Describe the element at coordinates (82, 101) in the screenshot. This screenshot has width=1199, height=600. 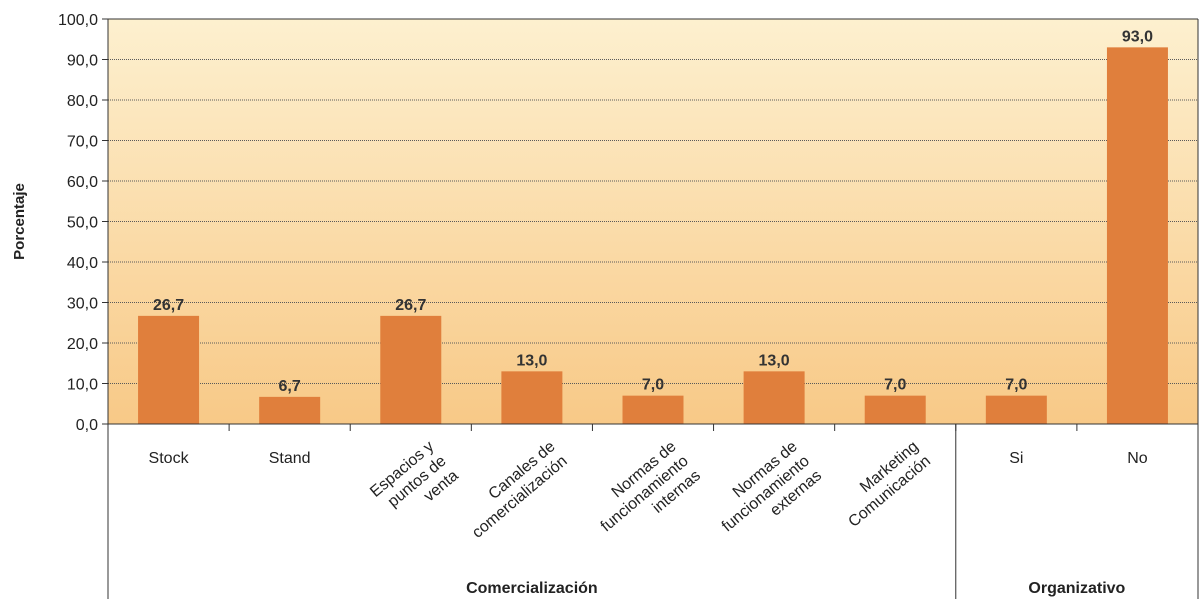
I see `y-tick-label: 80,0` at that location.